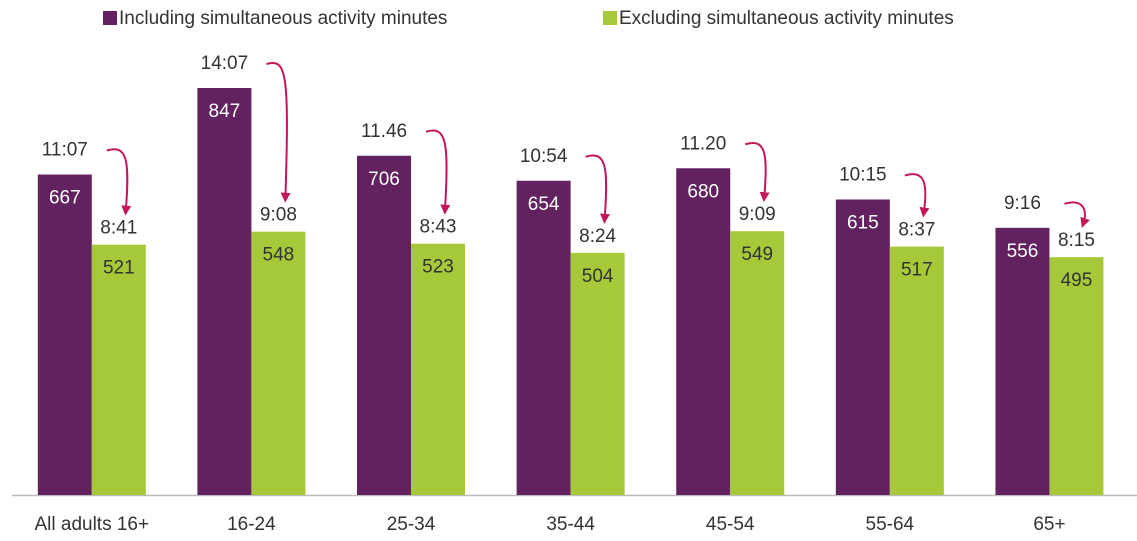  I want to click on data-label: 680, so click(703, 191).